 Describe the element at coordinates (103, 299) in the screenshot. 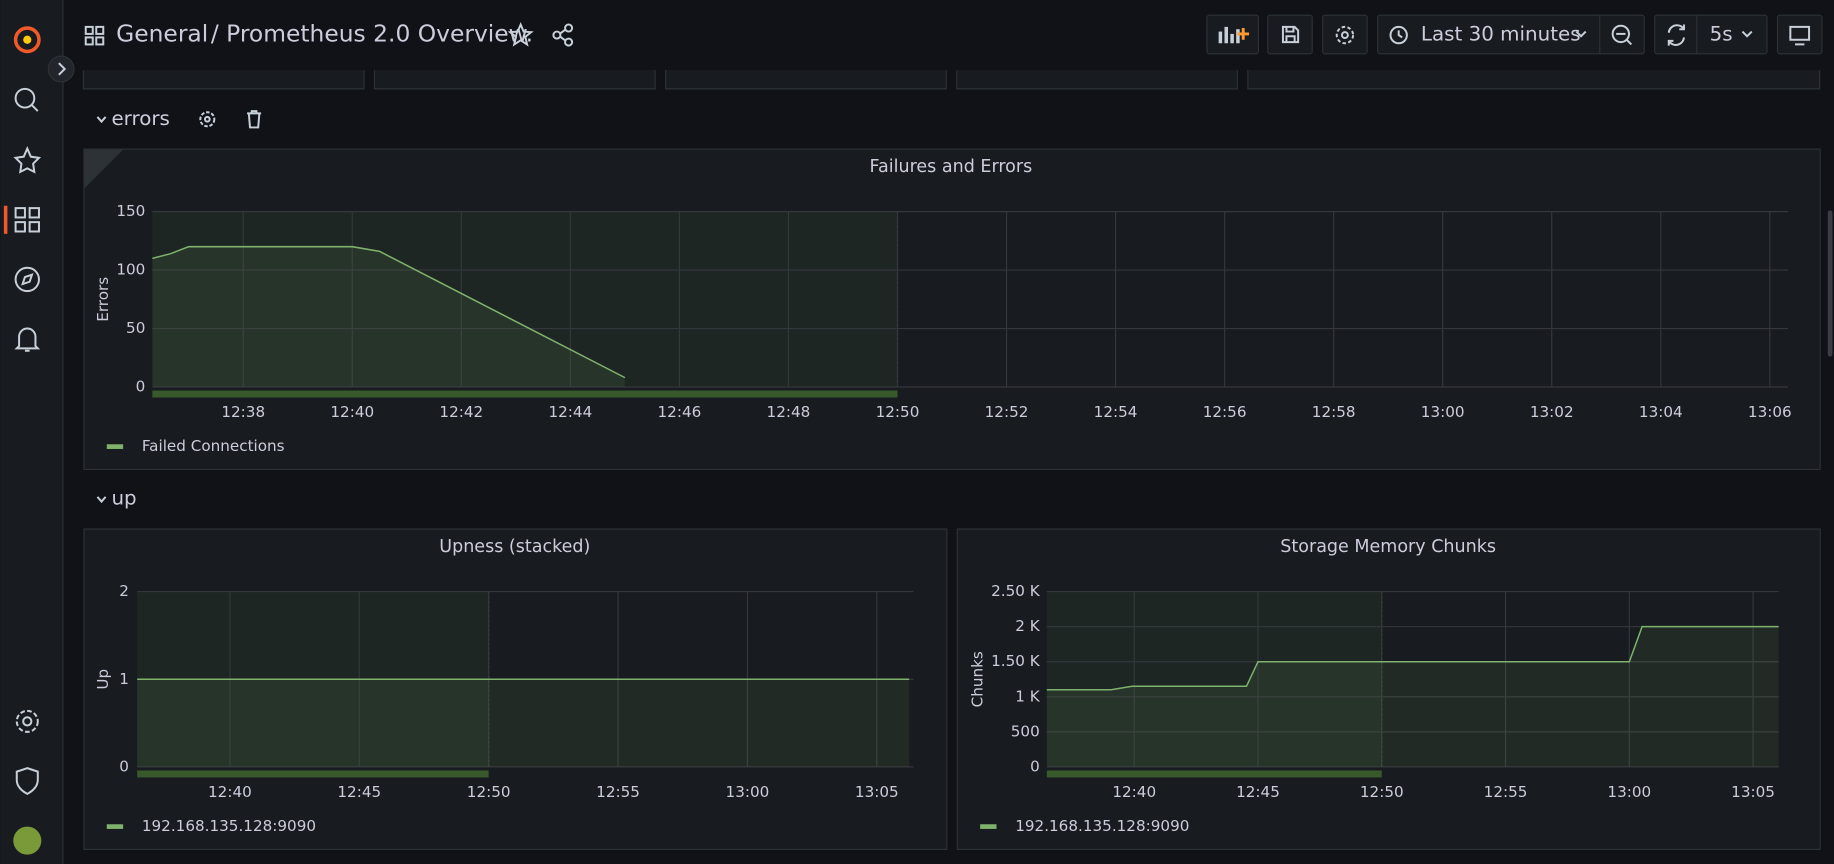

I see `y-axis-label: Errors` at that location.